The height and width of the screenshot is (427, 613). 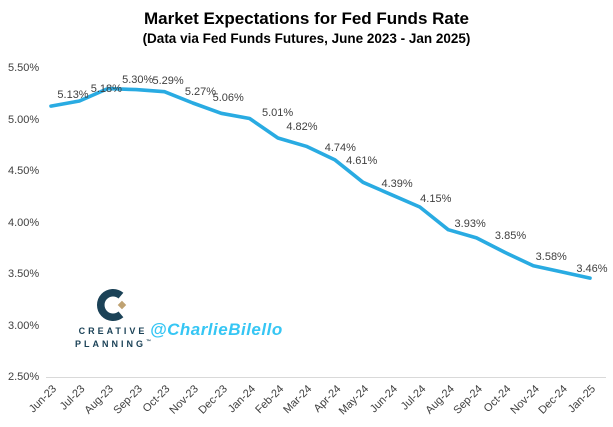 I want to click on y-axis-tick-label: 3.50%, so click(x=24, y=274).